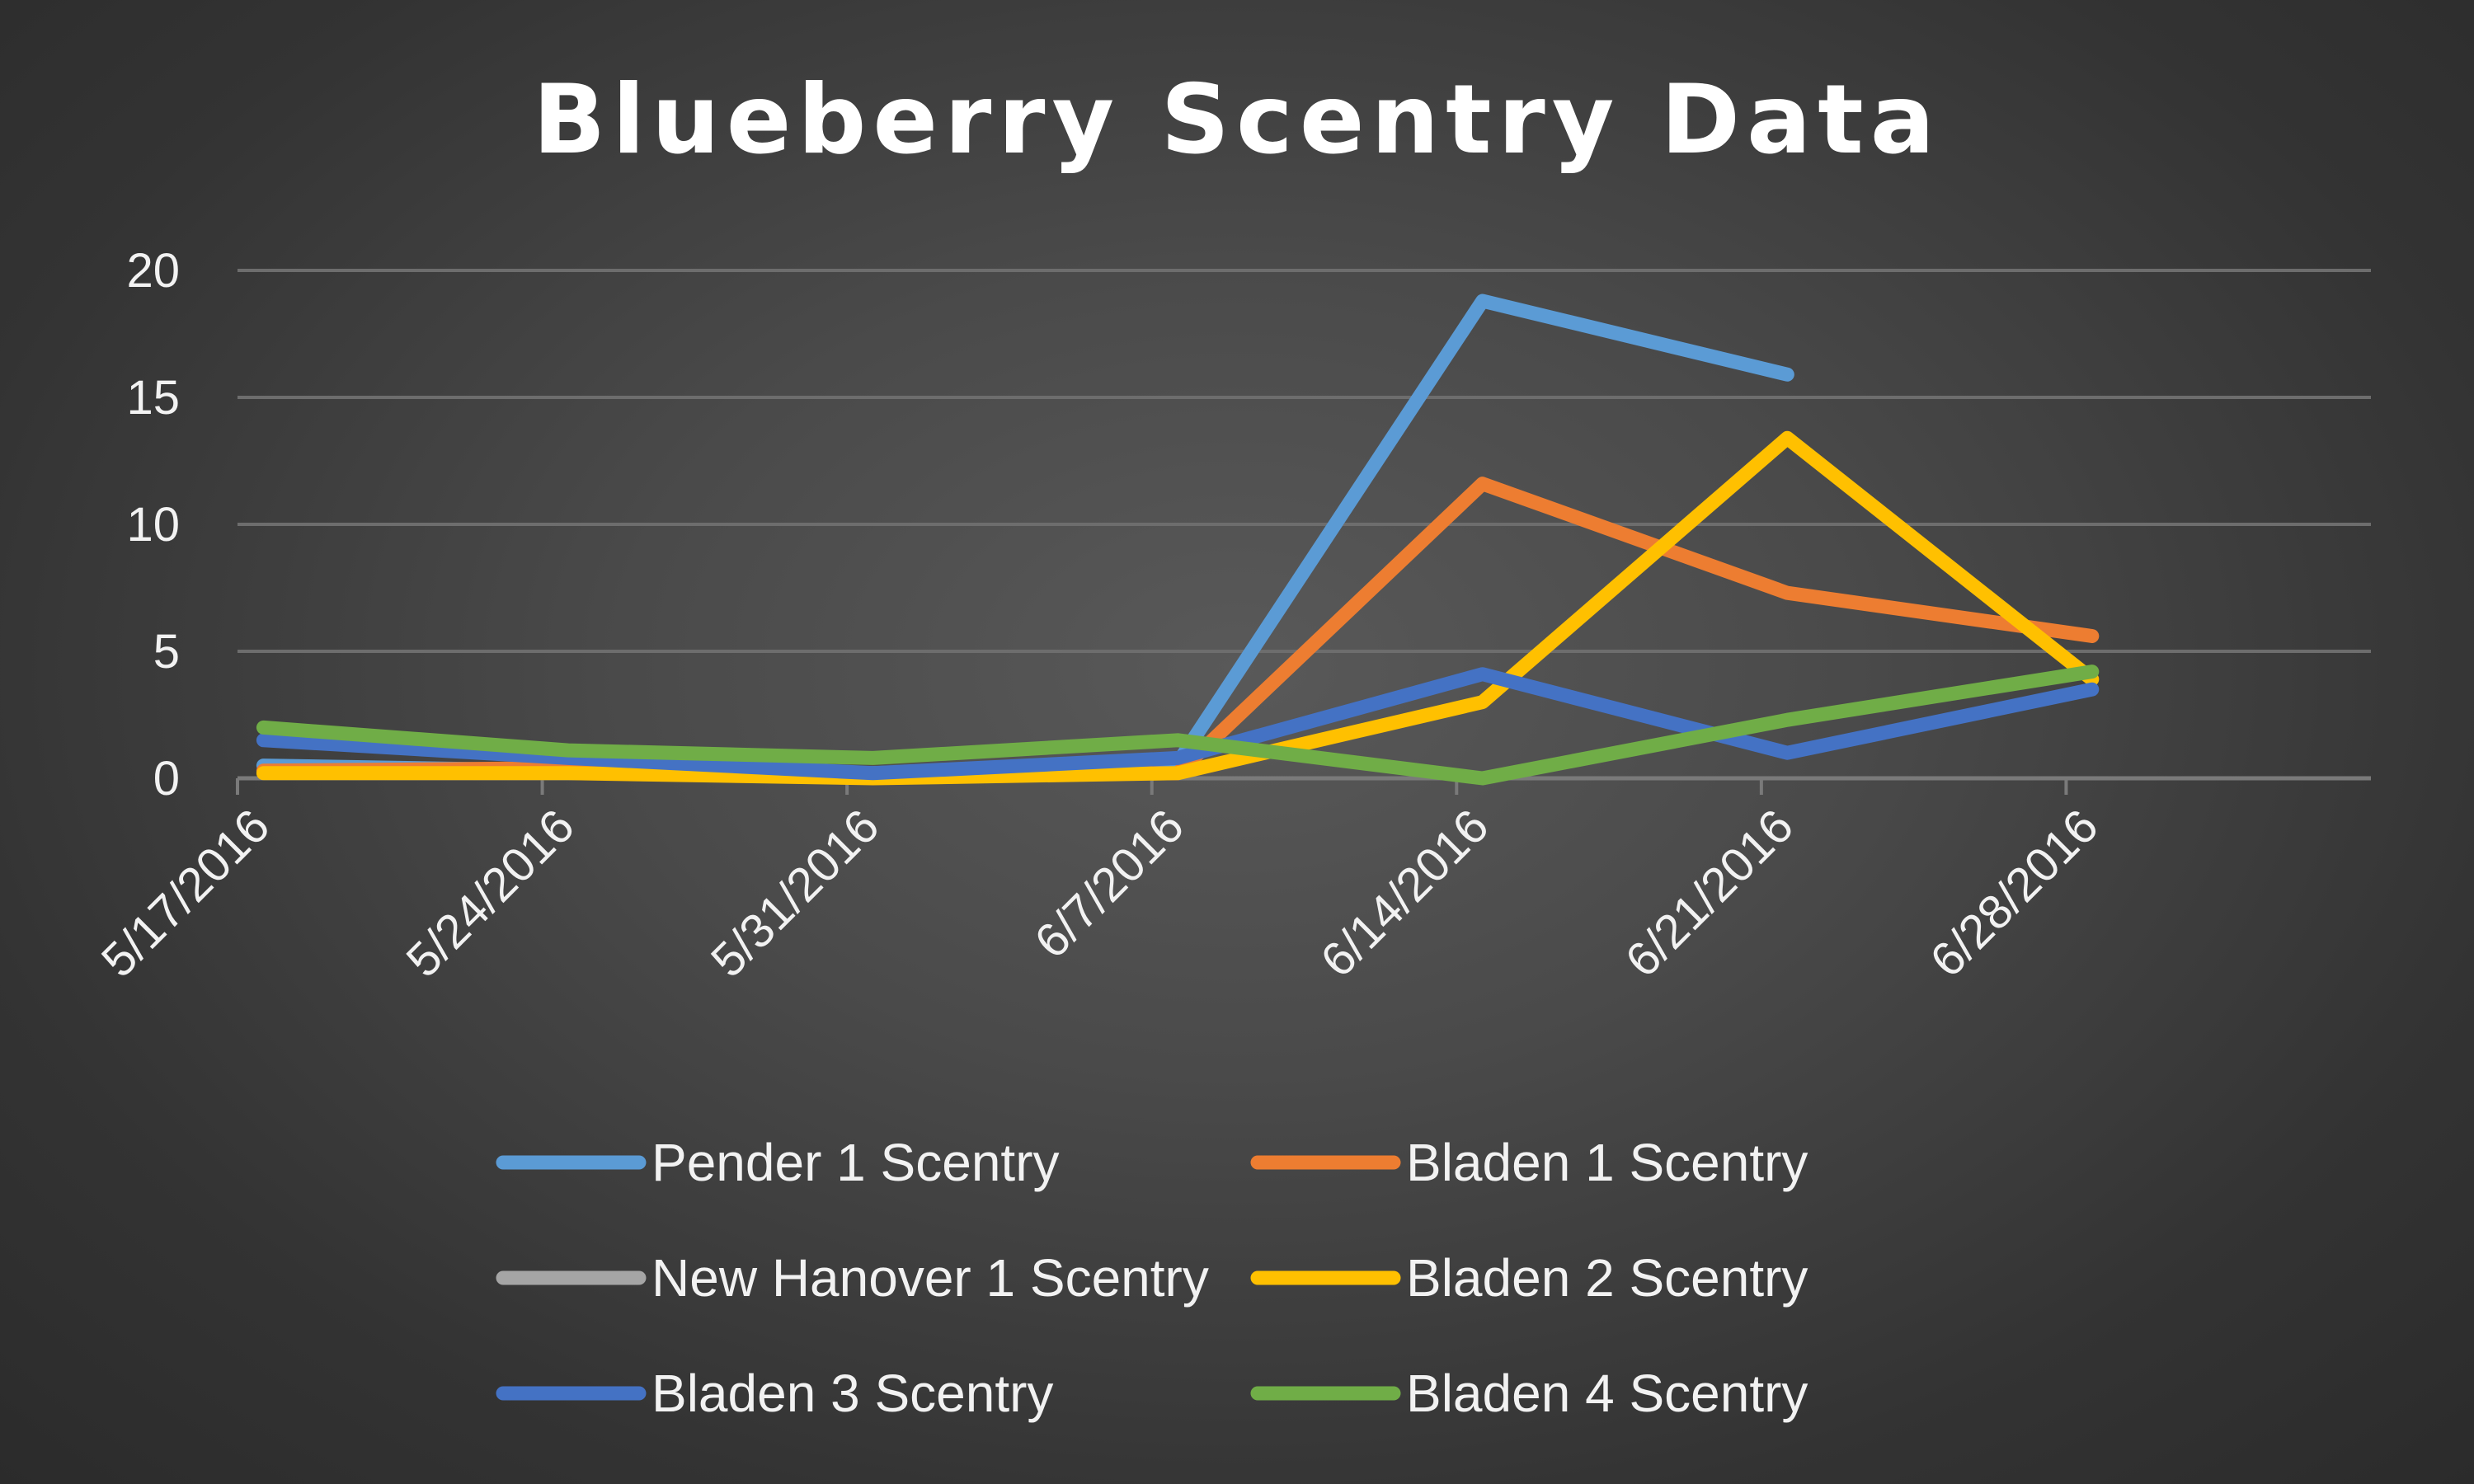  Describe the element at coordinates (186, 893) in the screenshot. I see `x-tick-label: 5/17/2016` at that location.